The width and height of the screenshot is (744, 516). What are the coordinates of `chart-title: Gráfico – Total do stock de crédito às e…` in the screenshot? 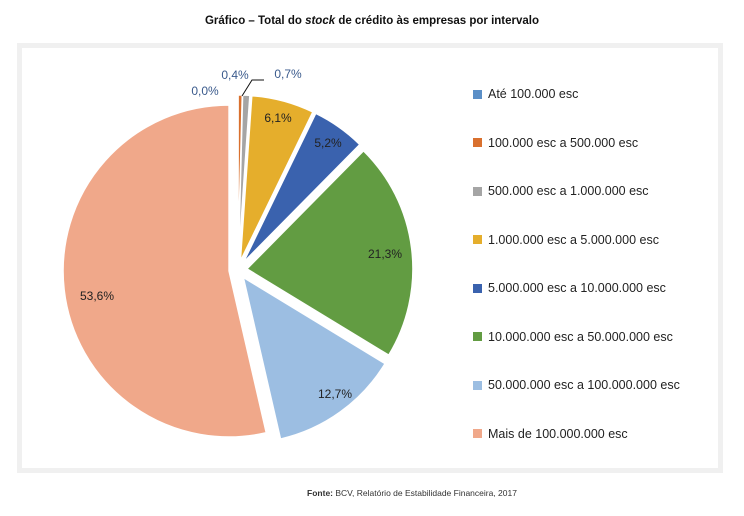 It's located at (372, 21).